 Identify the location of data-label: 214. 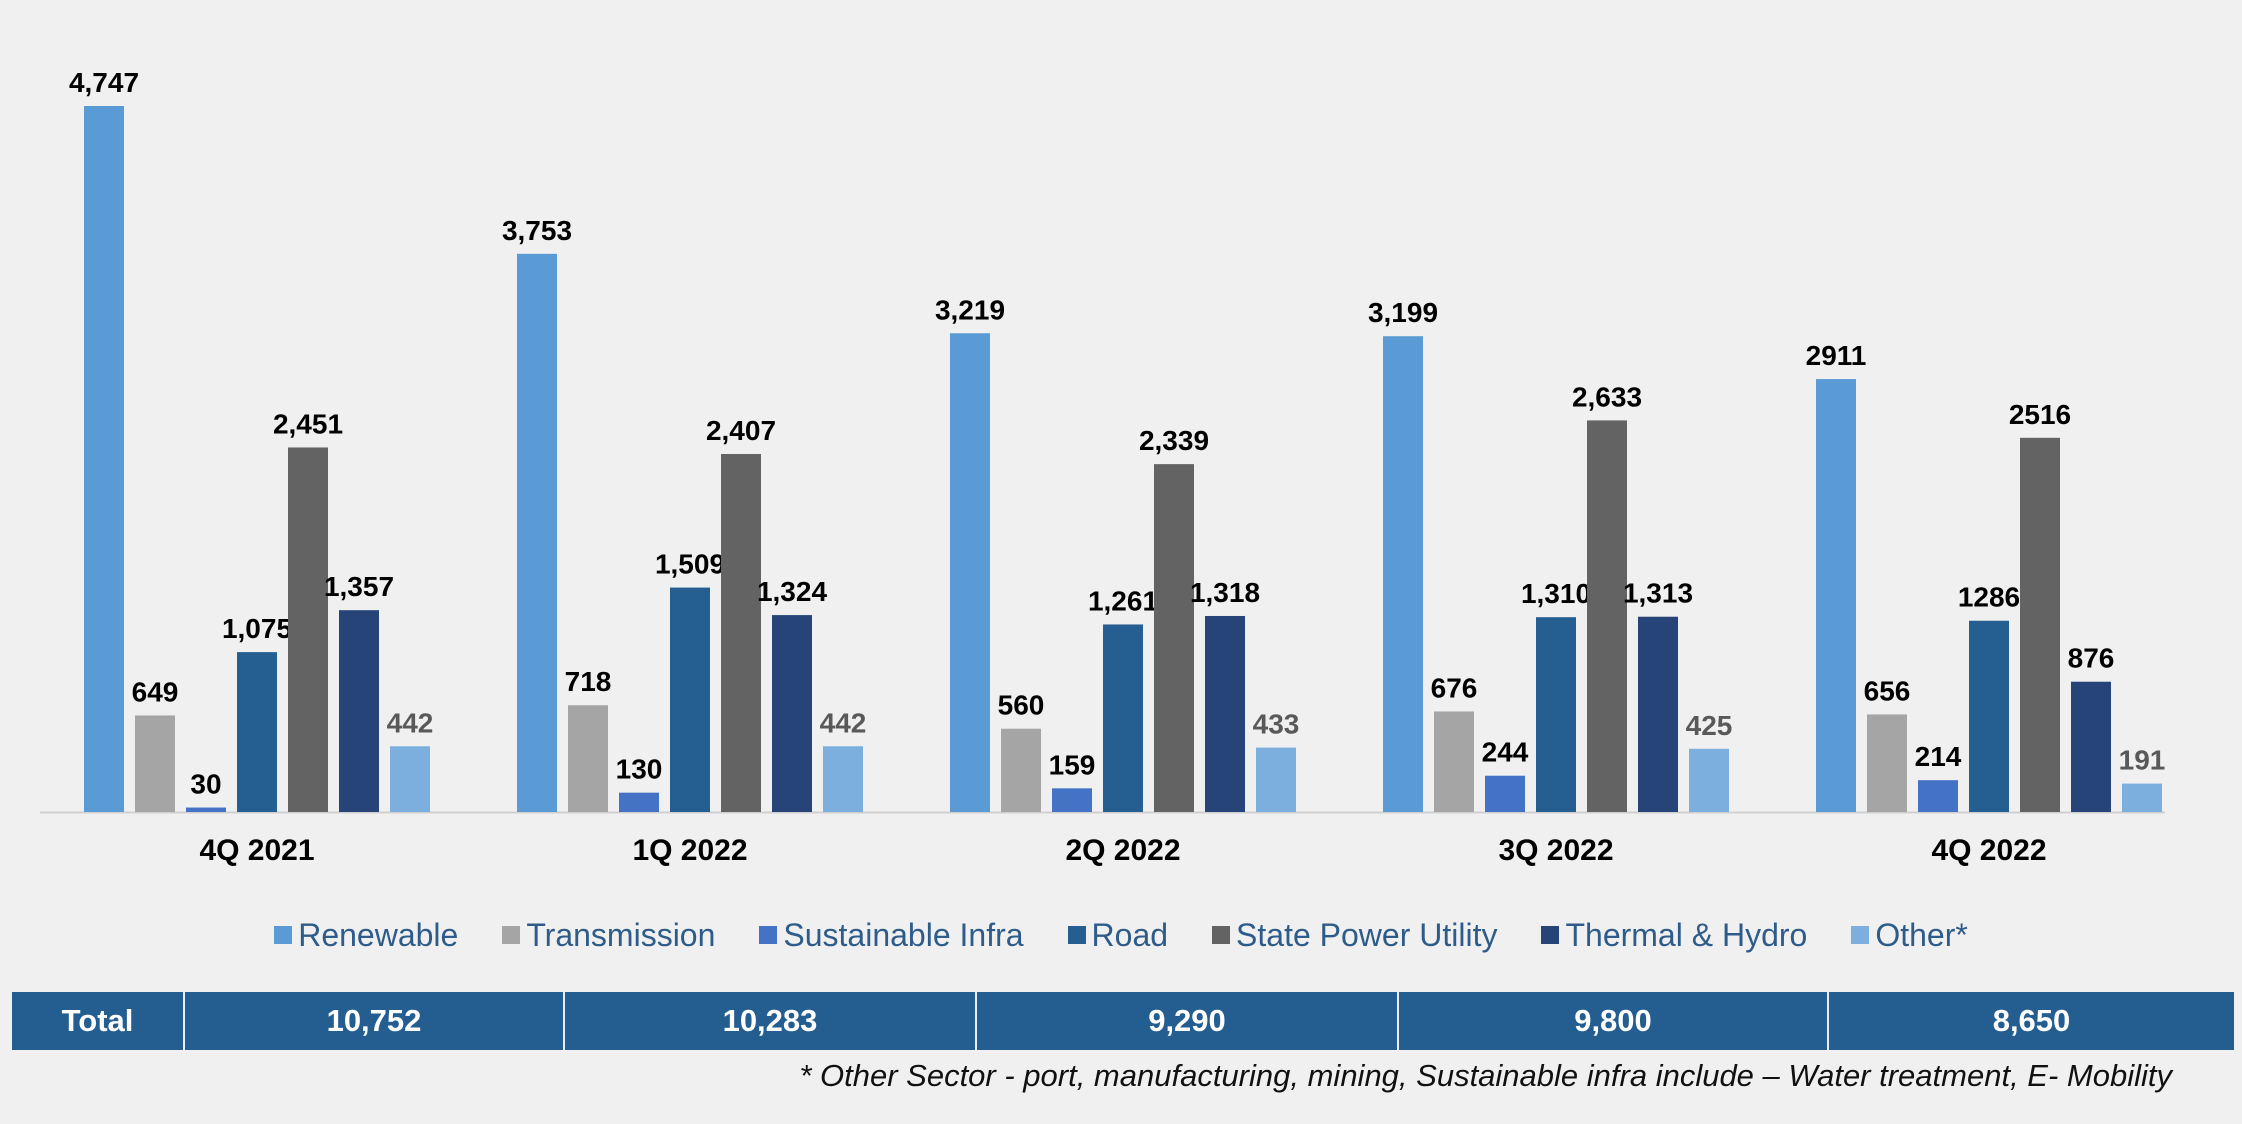
(1938, 756).